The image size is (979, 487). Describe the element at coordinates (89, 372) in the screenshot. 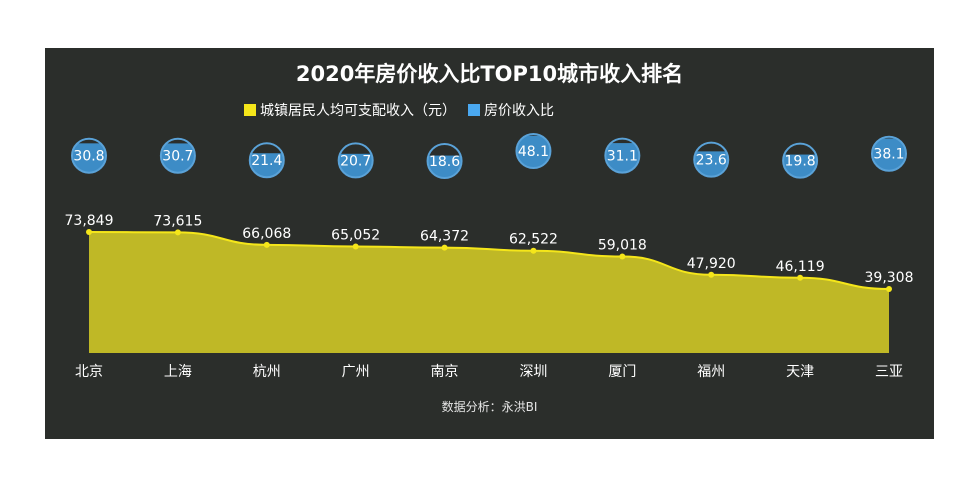

I see `x-axis-label: 北京` at that location.